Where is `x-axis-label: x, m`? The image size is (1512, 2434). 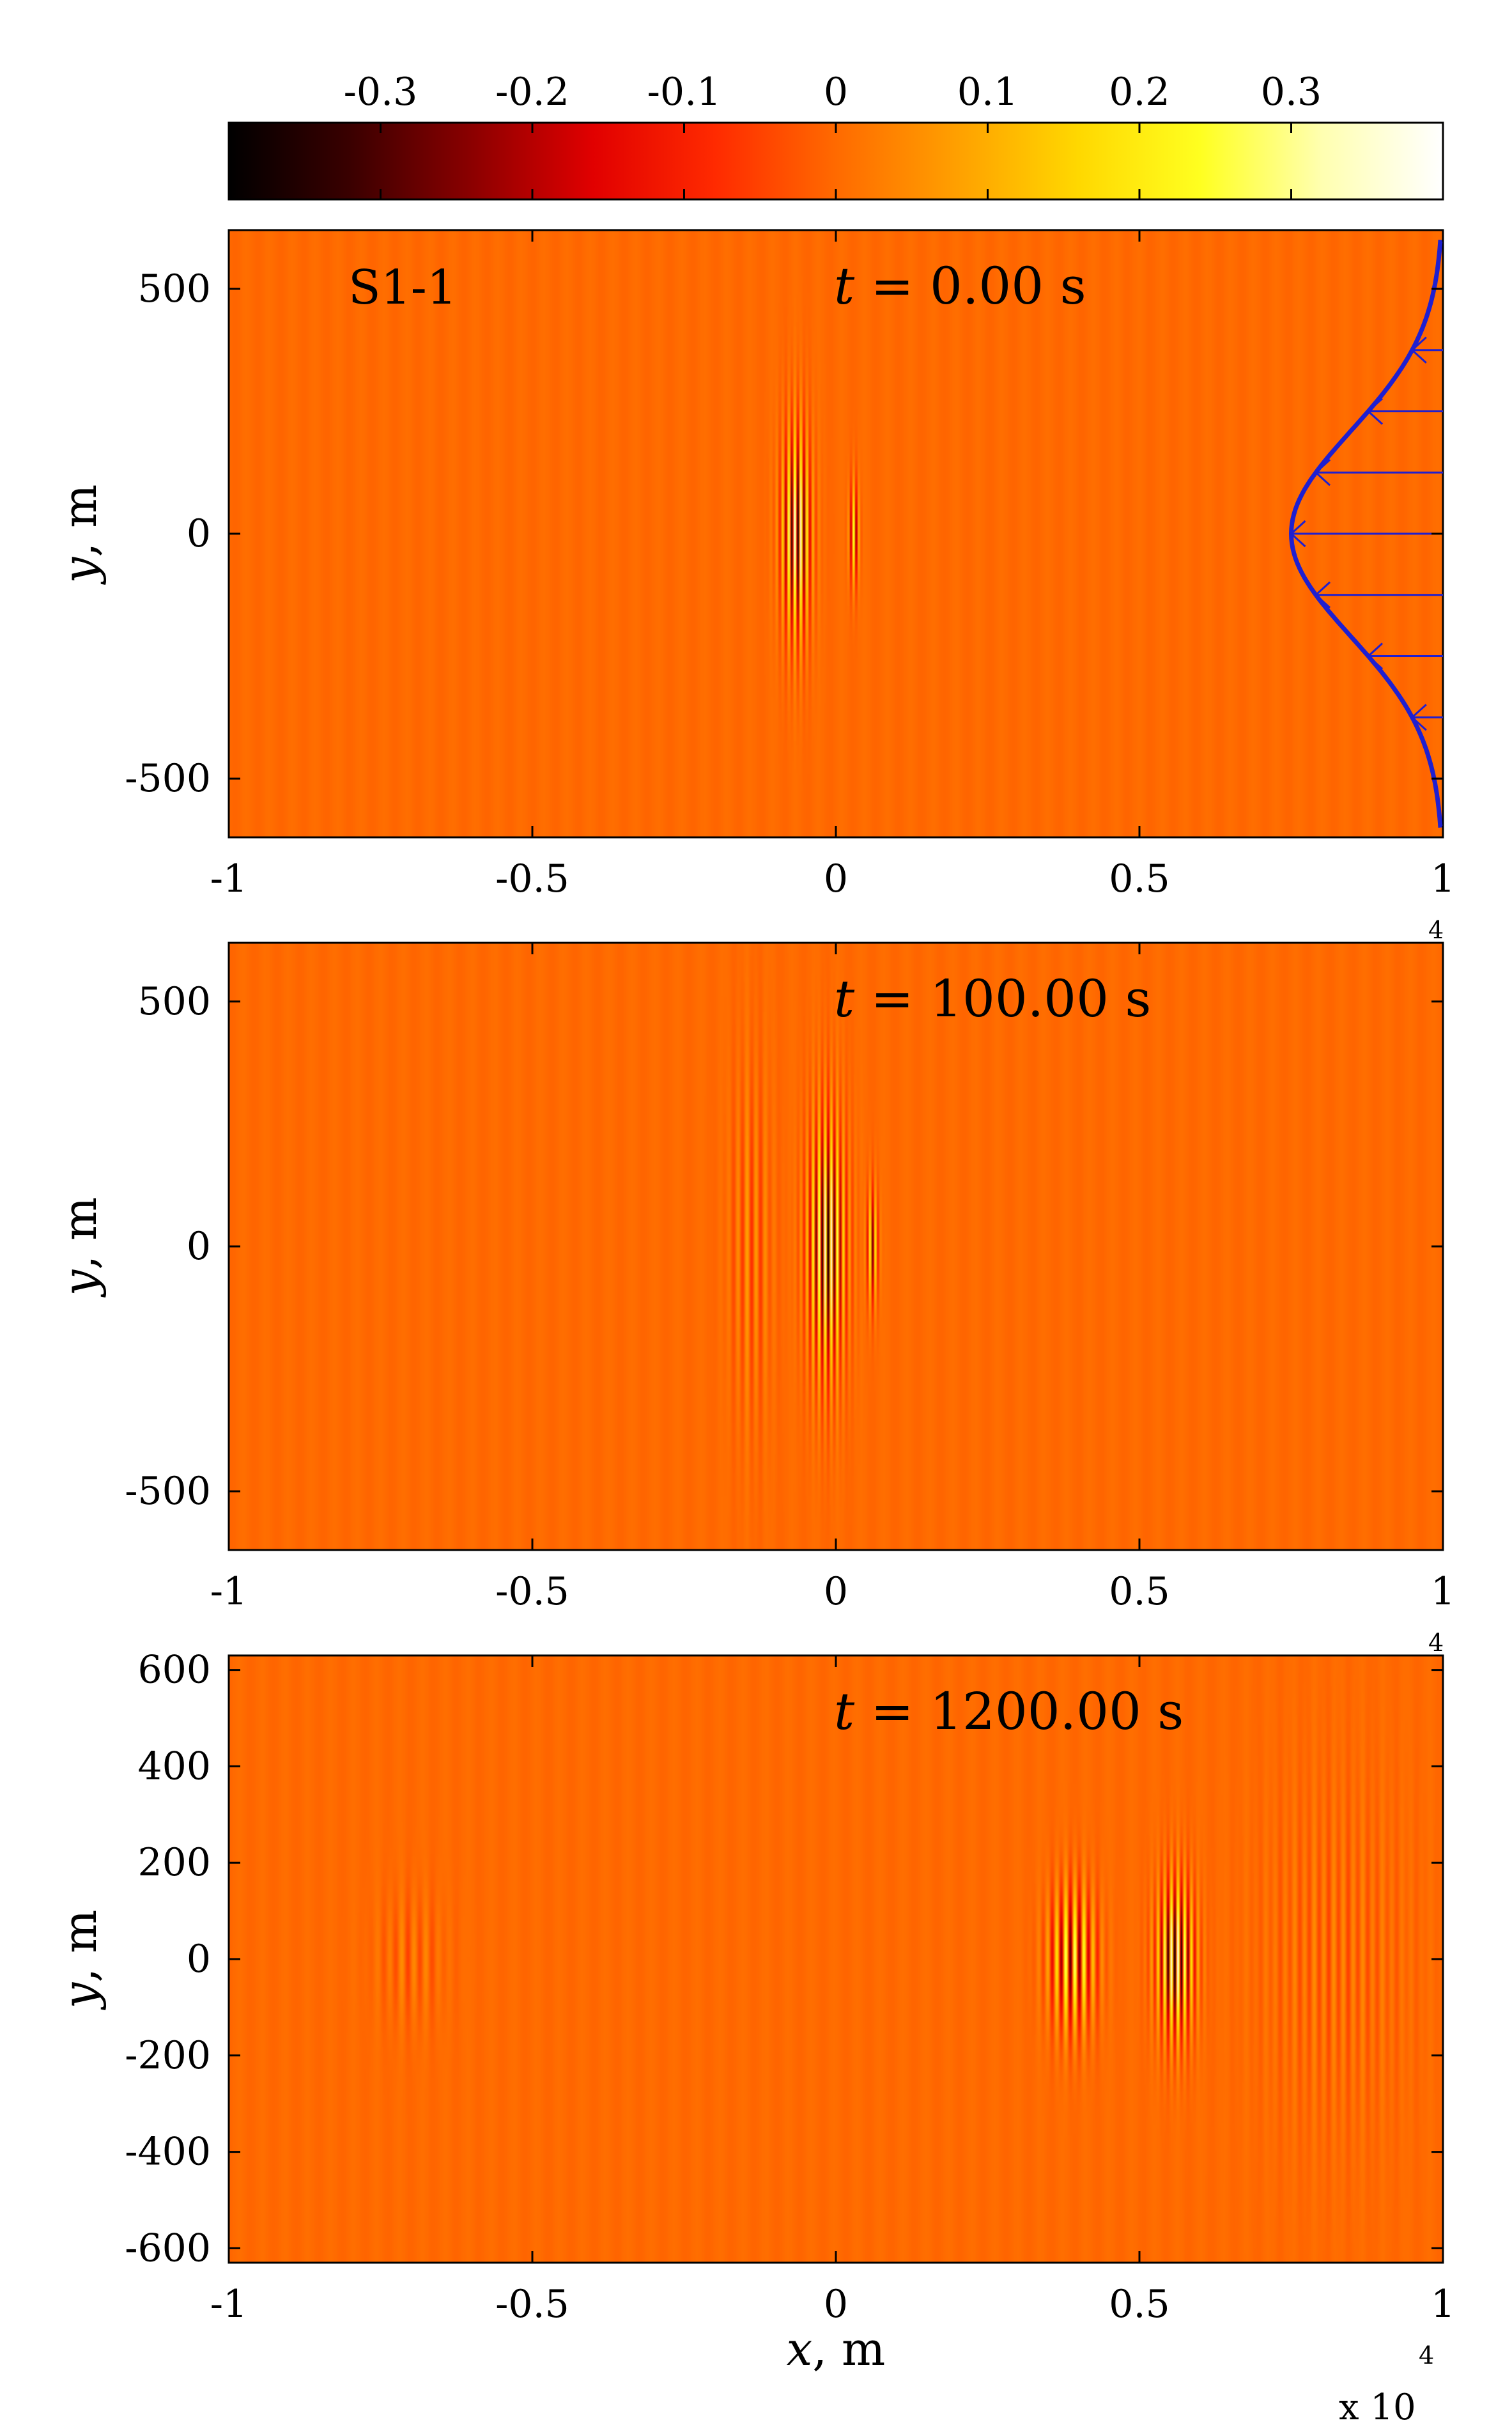 x-axis-label: x, m is located at coordinates (837, 2349).